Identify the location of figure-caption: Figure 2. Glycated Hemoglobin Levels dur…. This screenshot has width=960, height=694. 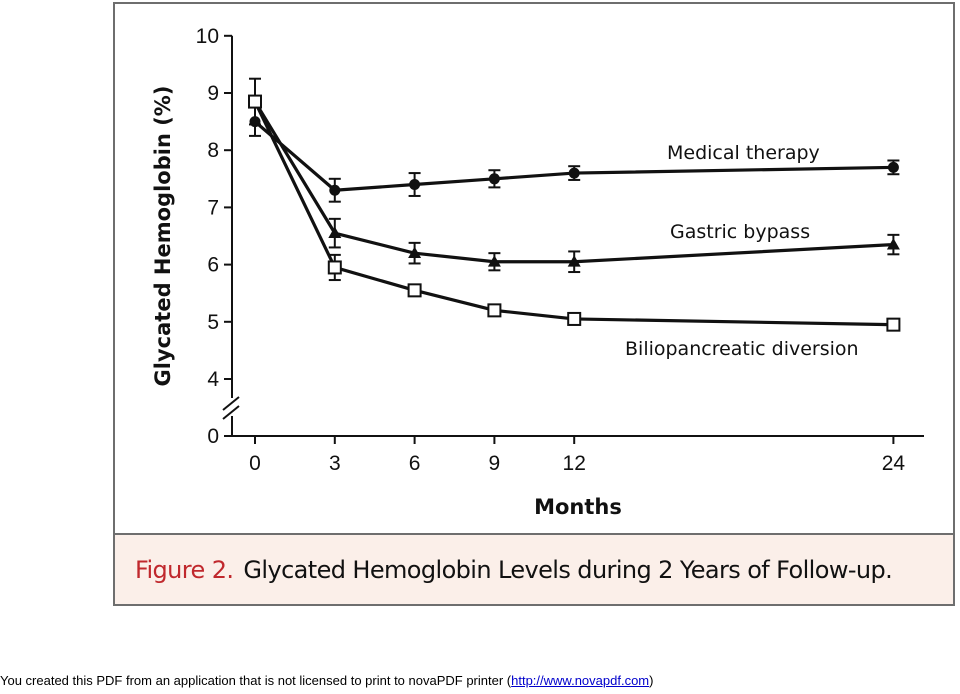
(534, 568).